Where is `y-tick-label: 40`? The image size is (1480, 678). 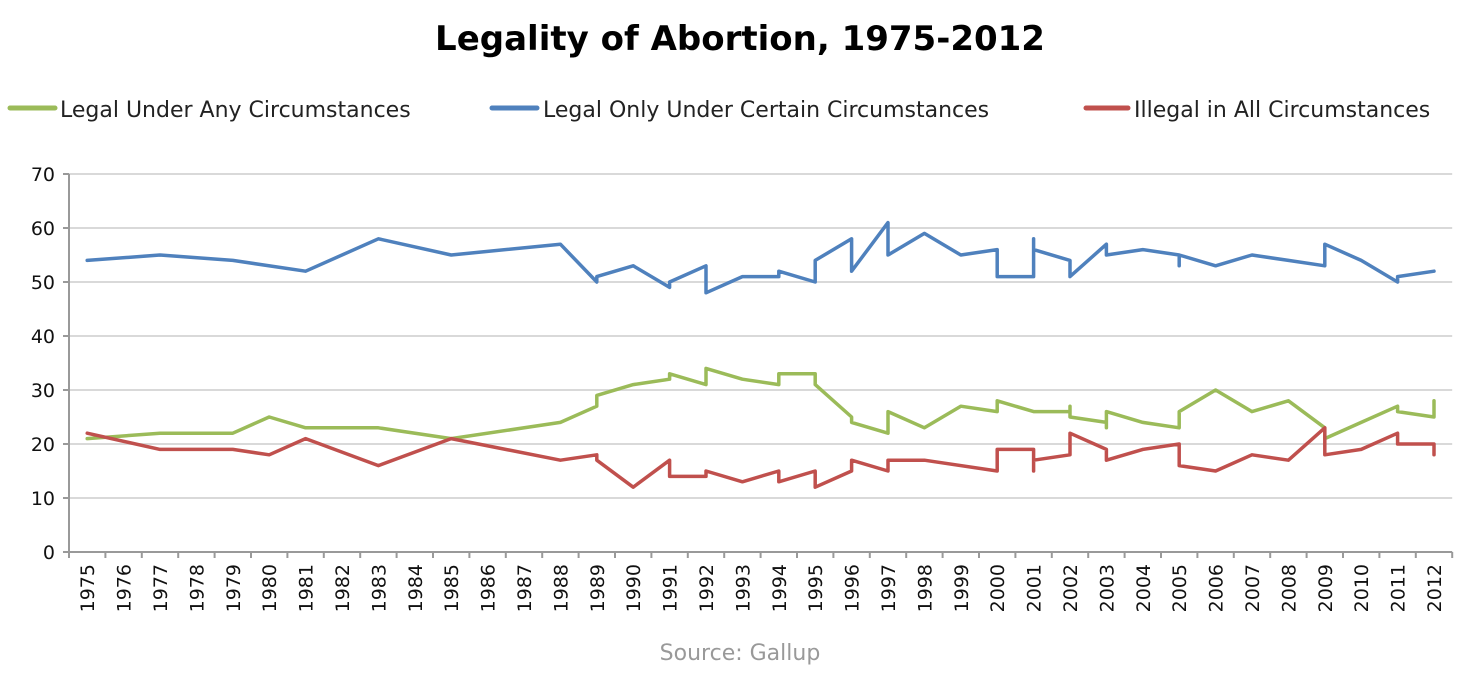 y-tick-label: 40 is located at coordinates (43, 337).